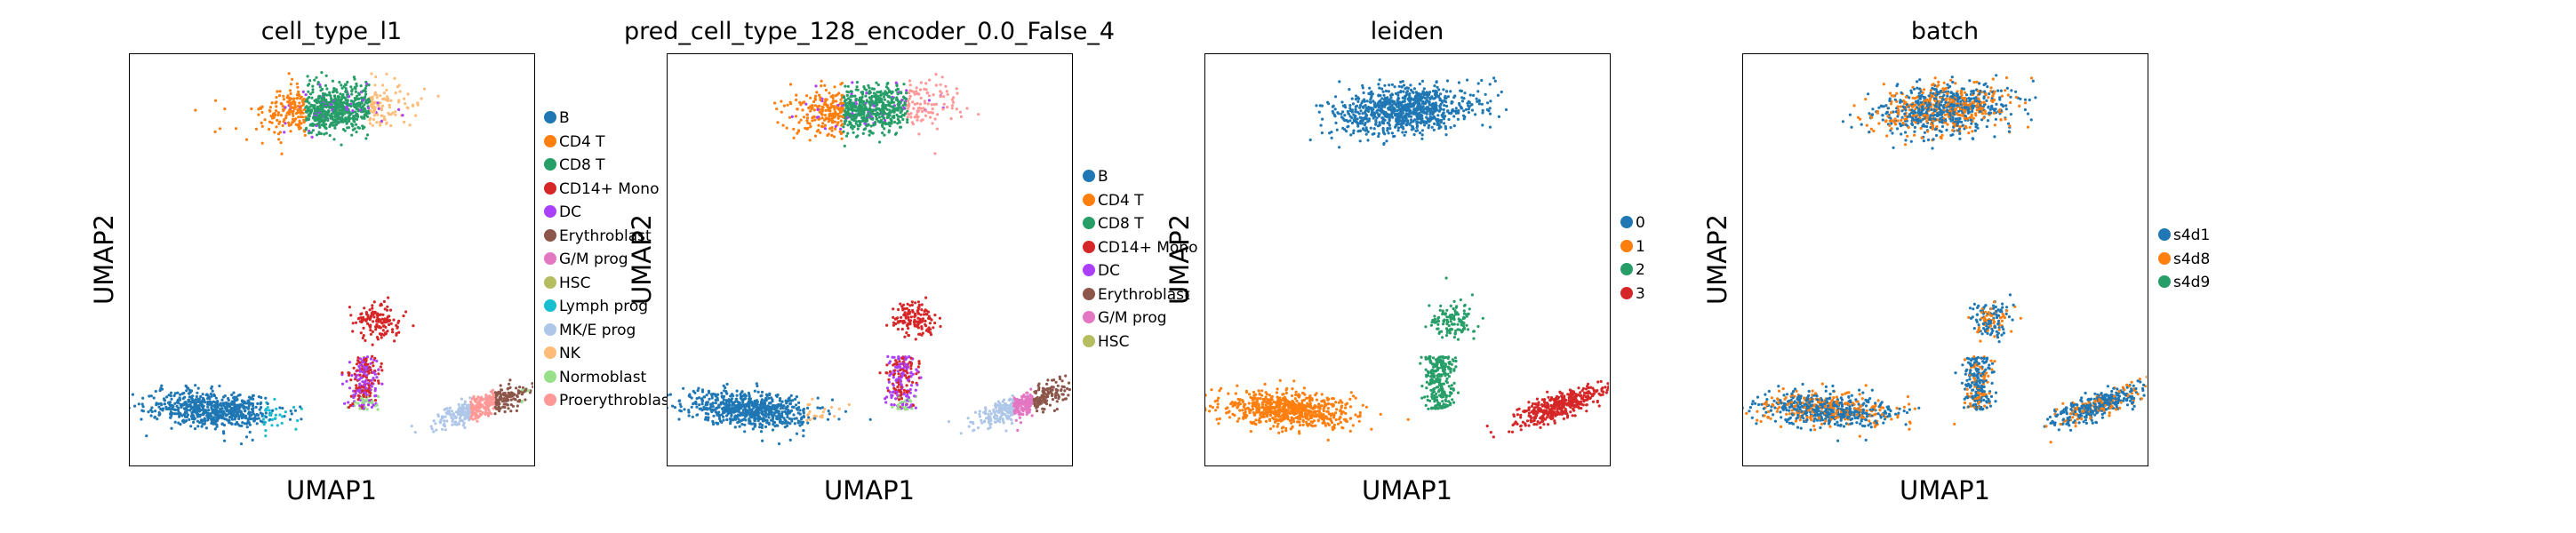 The width and height of the screenshot is (2576, 533). Describe the element at coordinates (609, 354) in the screenshot. I see `legend-item: NK` at that location.